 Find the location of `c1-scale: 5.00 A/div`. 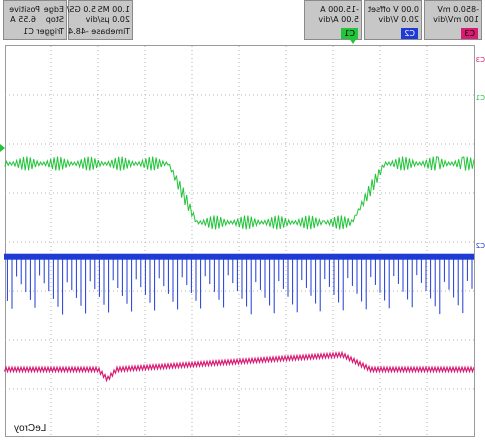

c1-scale: 5.00 A/div is located at coordinates (338, 19).